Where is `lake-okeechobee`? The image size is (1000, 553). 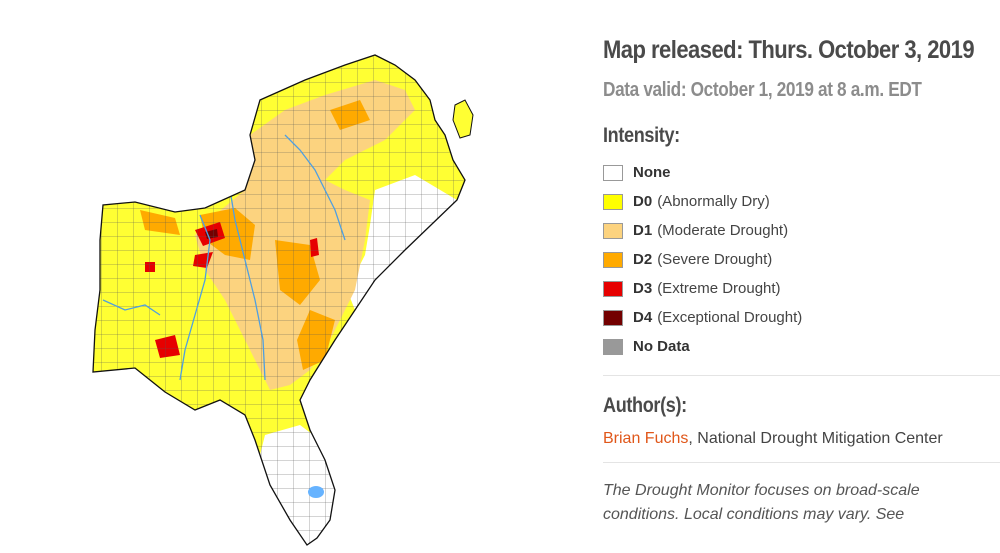
lake-okeechobee is located at coordinates (316, 492).